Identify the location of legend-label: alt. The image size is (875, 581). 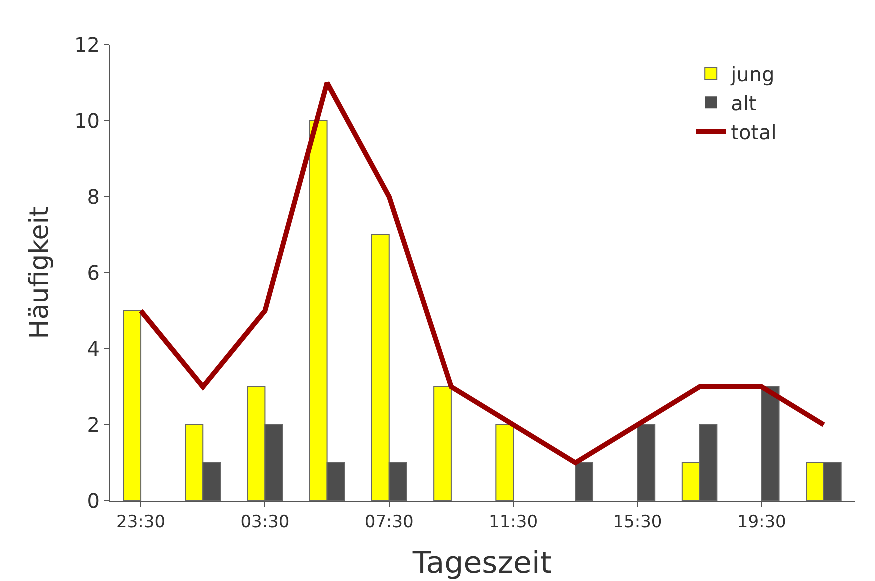
(744, 103).